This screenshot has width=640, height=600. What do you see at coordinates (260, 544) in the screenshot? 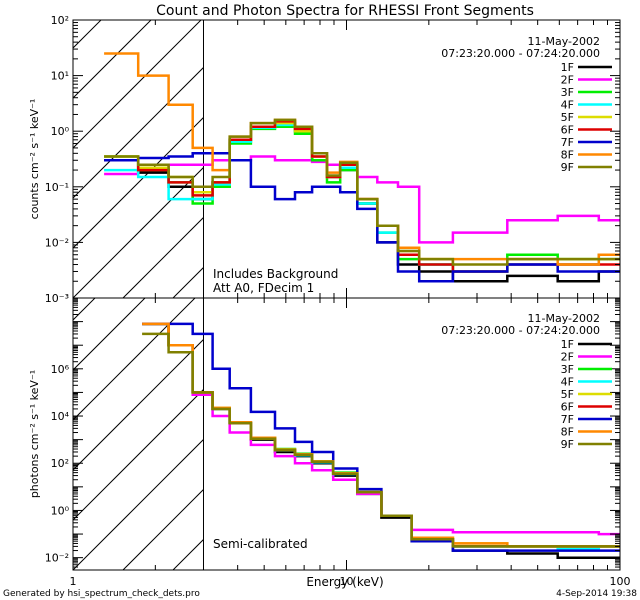
I see `calibration-note: Semi-calibrated` at bounding box center [260, 544].